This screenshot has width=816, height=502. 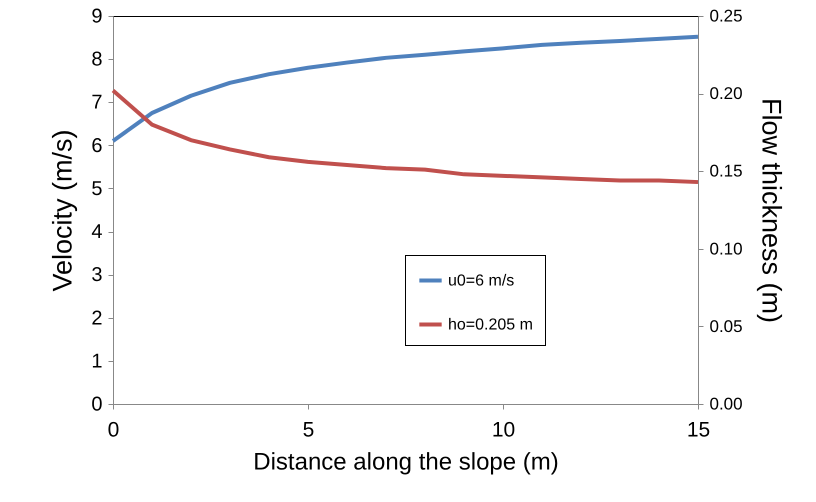 What do you see at coordinates (481, 281) in the screenshot?
I see `legend-label: u0=6 m/s` at bounding box center [481, 281].